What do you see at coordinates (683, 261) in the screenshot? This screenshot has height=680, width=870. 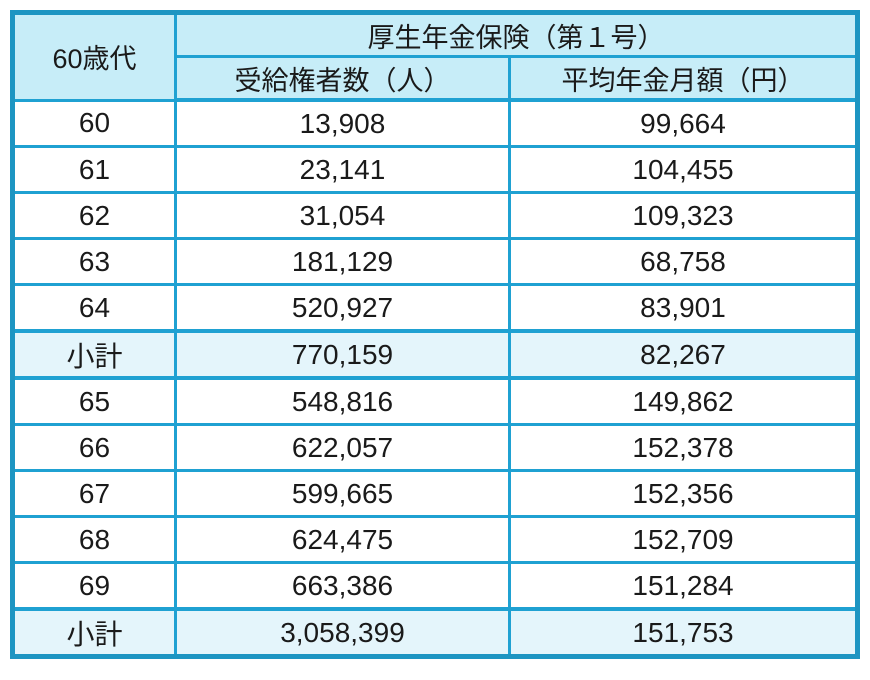 I see `monthly-amount-cell: 68,758` at bounding box center [683, 261].